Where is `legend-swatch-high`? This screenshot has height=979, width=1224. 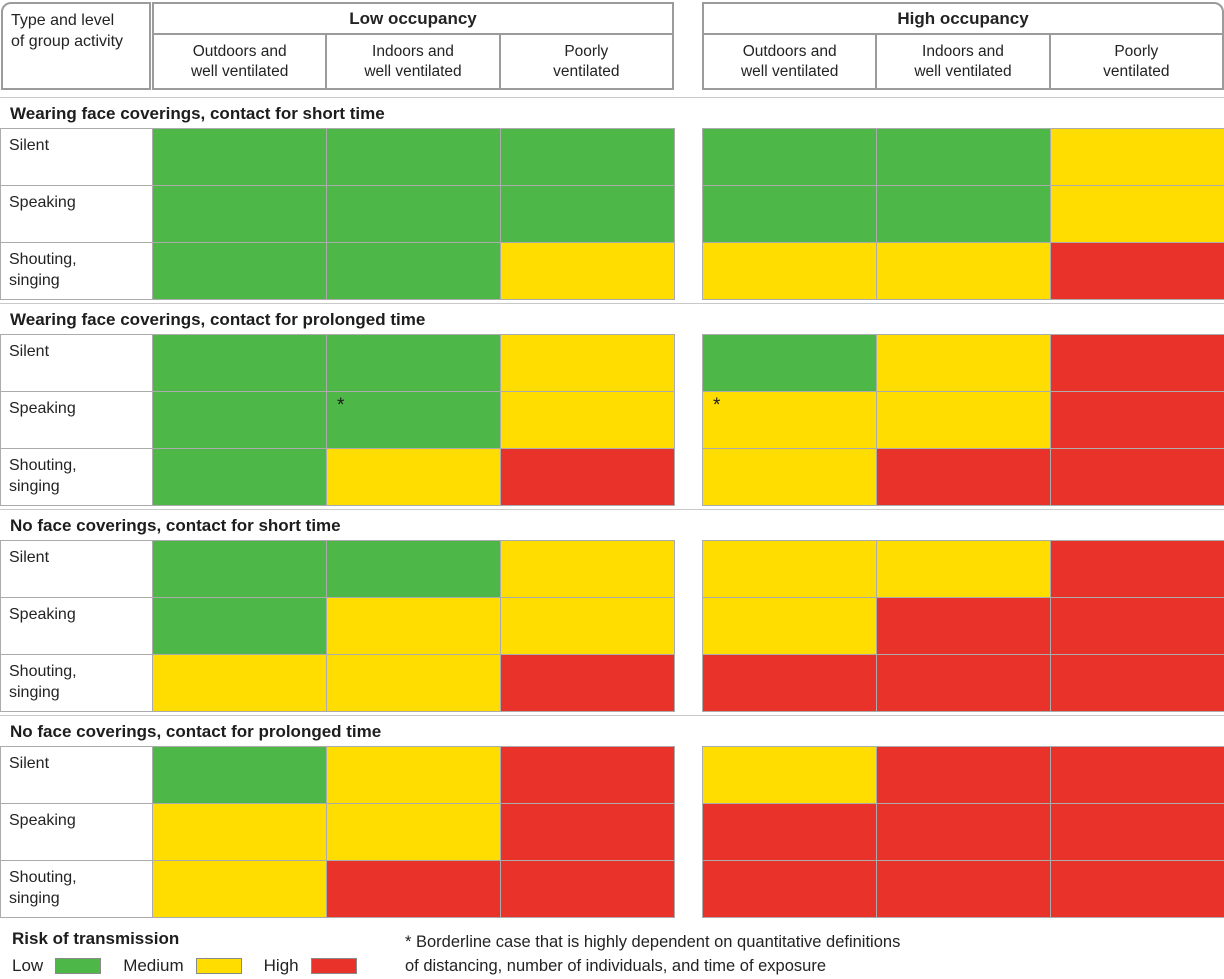 legend-swatch-high is located at coordinates (333, 966).